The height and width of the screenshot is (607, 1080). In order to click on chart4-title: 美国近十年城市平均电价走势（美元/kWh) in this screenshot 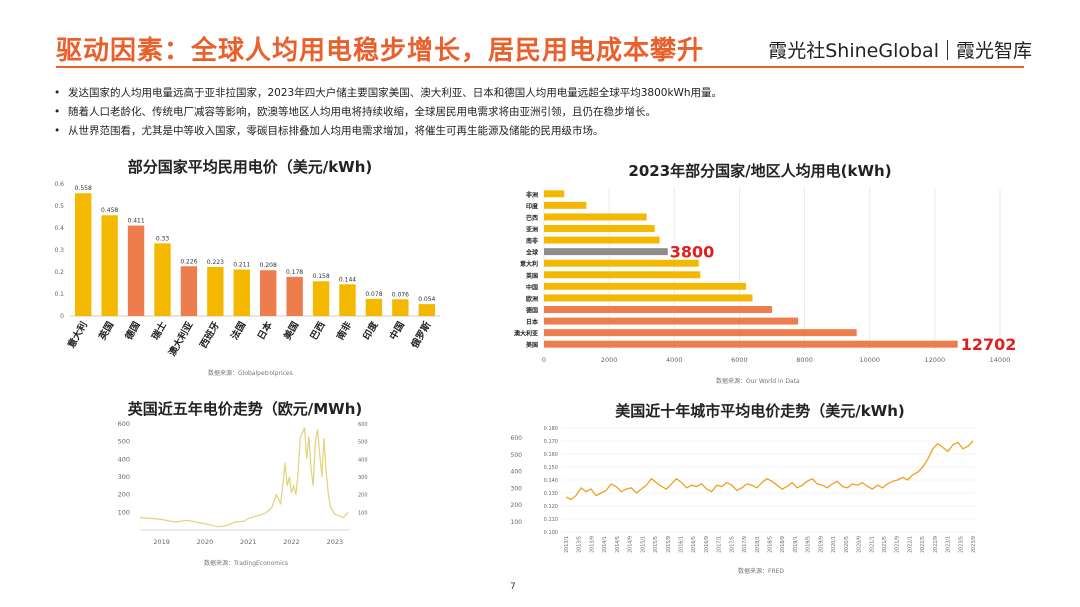, I will do `click(760, 411)`.